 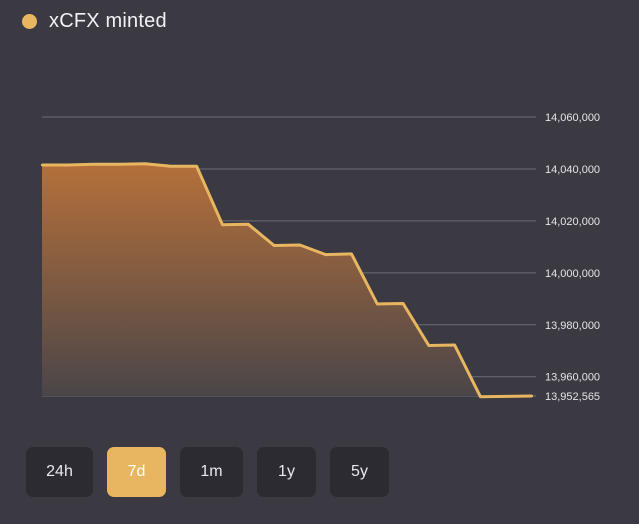 I want to click on legend-label: xCFX minted, so click(x=108, y=20).